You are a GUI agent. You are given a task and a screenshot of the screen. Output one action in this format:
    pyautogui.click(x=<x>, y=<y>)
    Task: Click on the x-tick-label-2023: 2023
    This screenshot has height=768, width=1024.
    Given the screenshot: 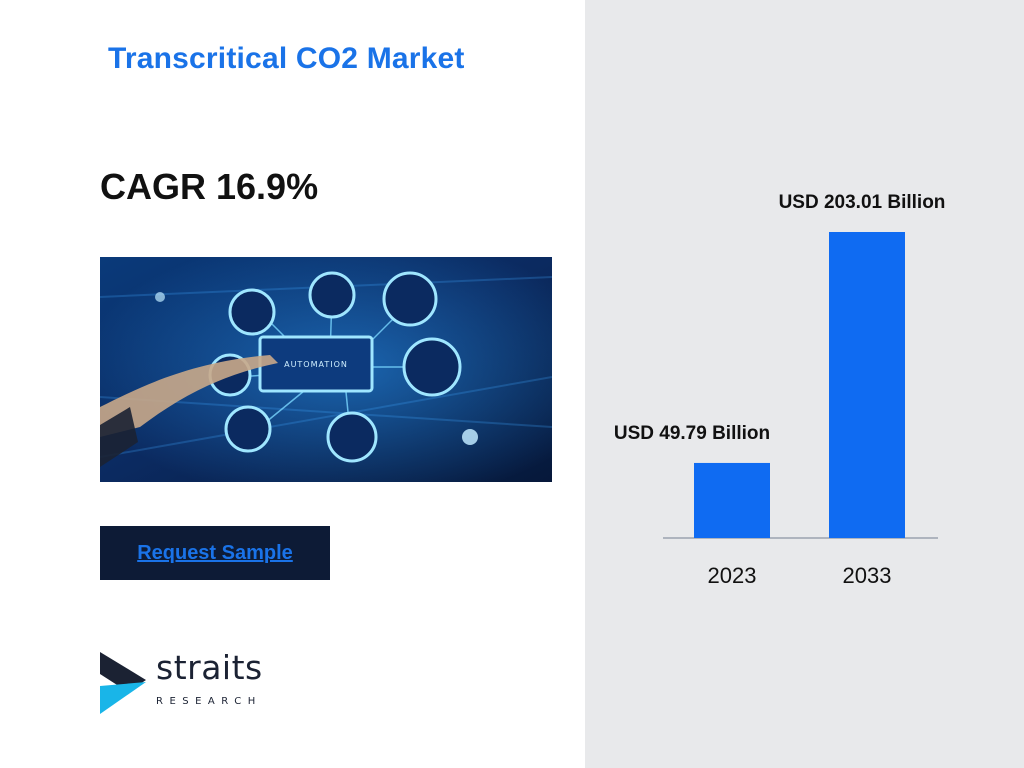 What is the action you would take?
    pyautogui.click(x=732, y=575)
    